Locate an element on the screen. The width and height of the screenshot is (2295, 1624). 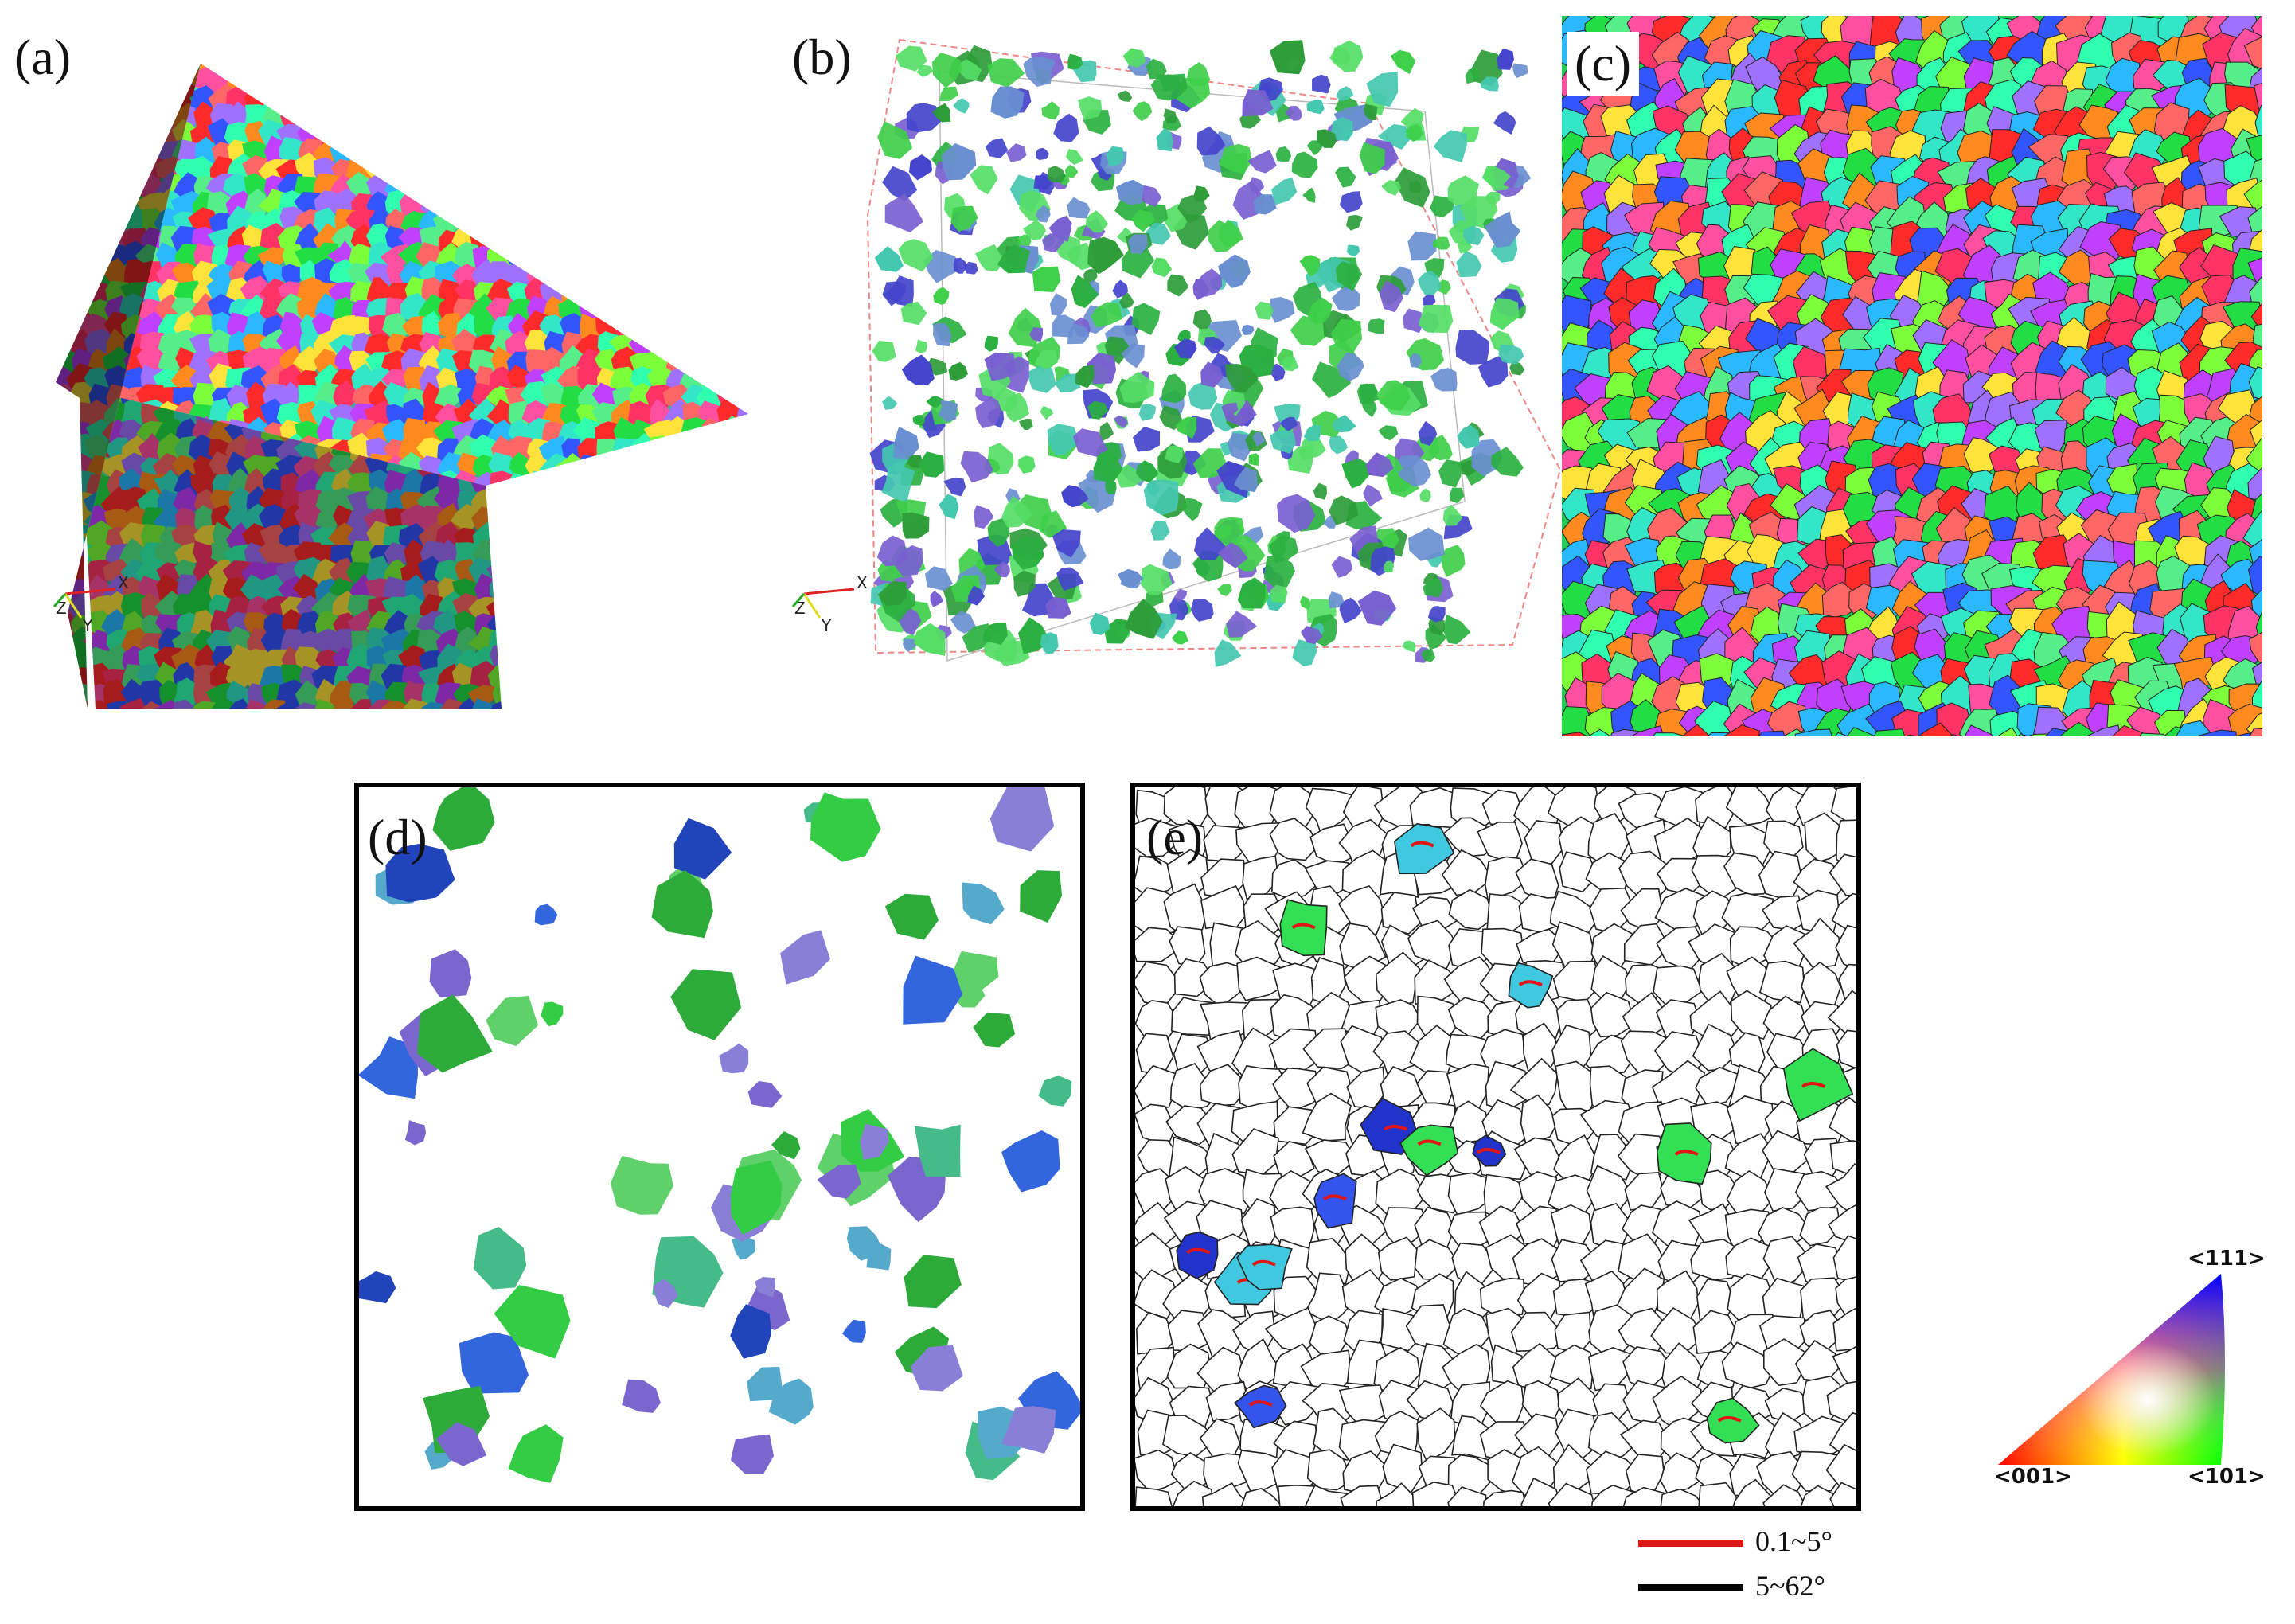
axes-triad-icon-a is located at coordinates (84, 603).